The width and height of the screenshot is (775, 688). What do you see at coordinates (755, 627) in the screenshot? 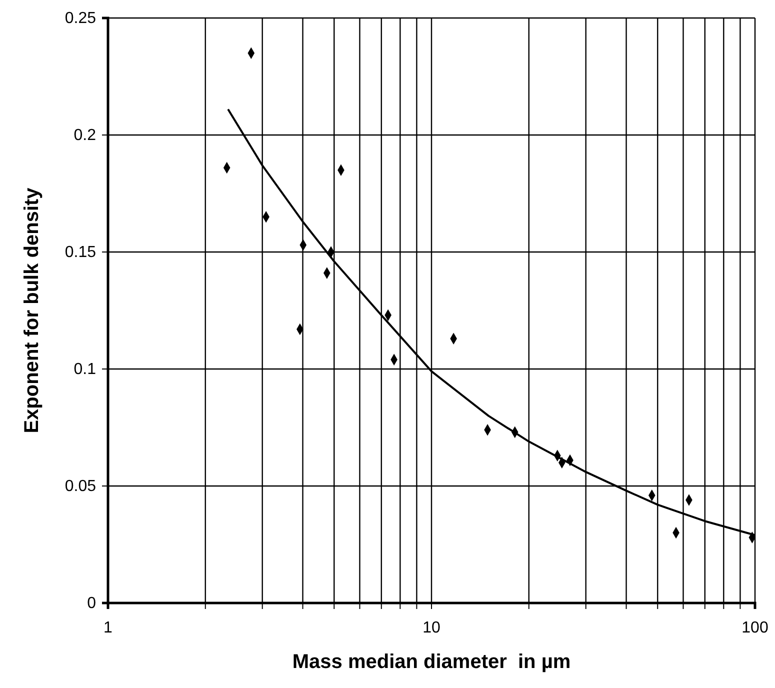
I see `x-tick-label: 100` at bounding box center [755, 627].